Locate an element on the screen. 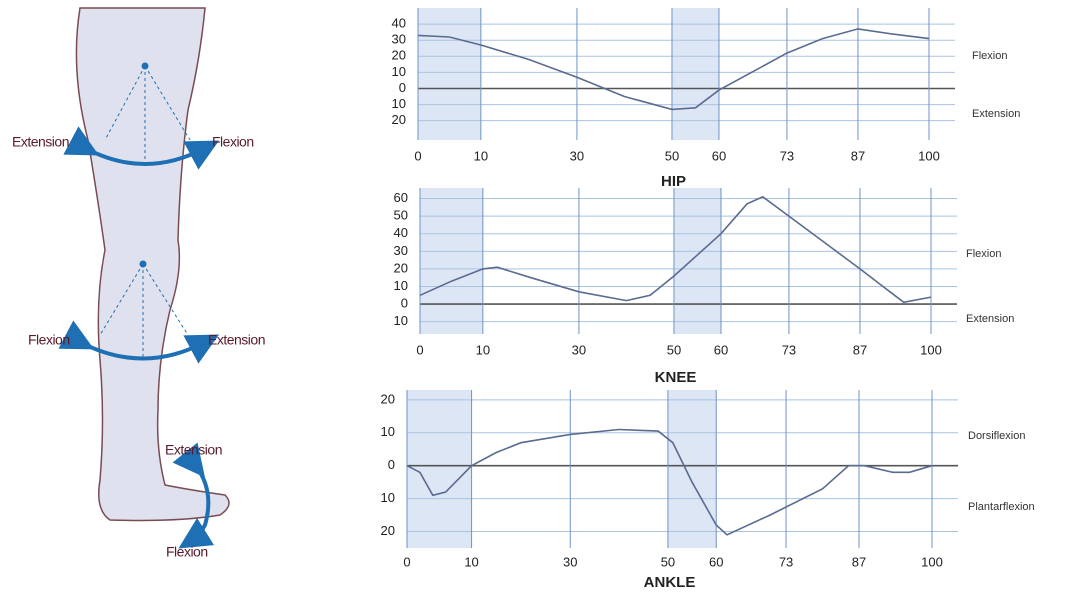 The image size is (1067, 598). y-tick-label: 50 is located at coordinates (401, 215).